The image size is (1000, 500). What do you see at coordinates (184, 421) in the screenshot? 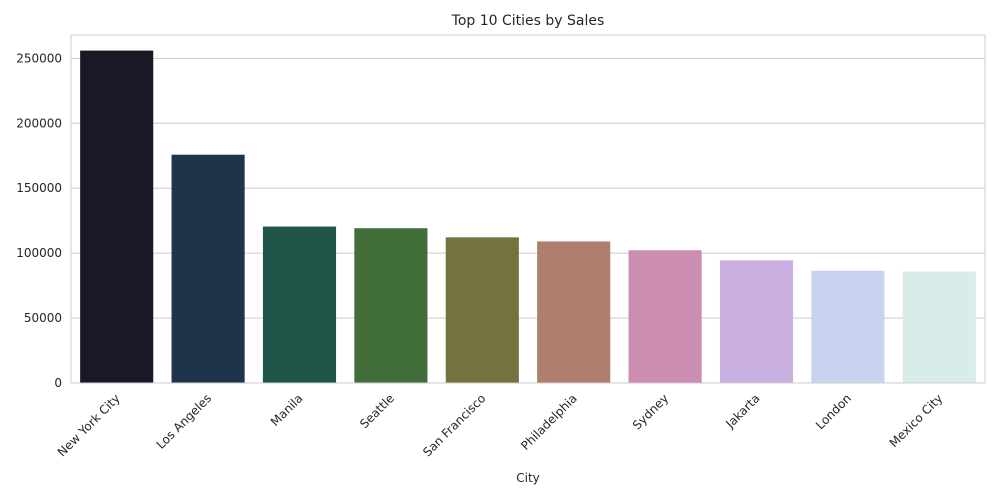
I see `x-tick-label: Los Angeles` at bounding box center [184, 421].